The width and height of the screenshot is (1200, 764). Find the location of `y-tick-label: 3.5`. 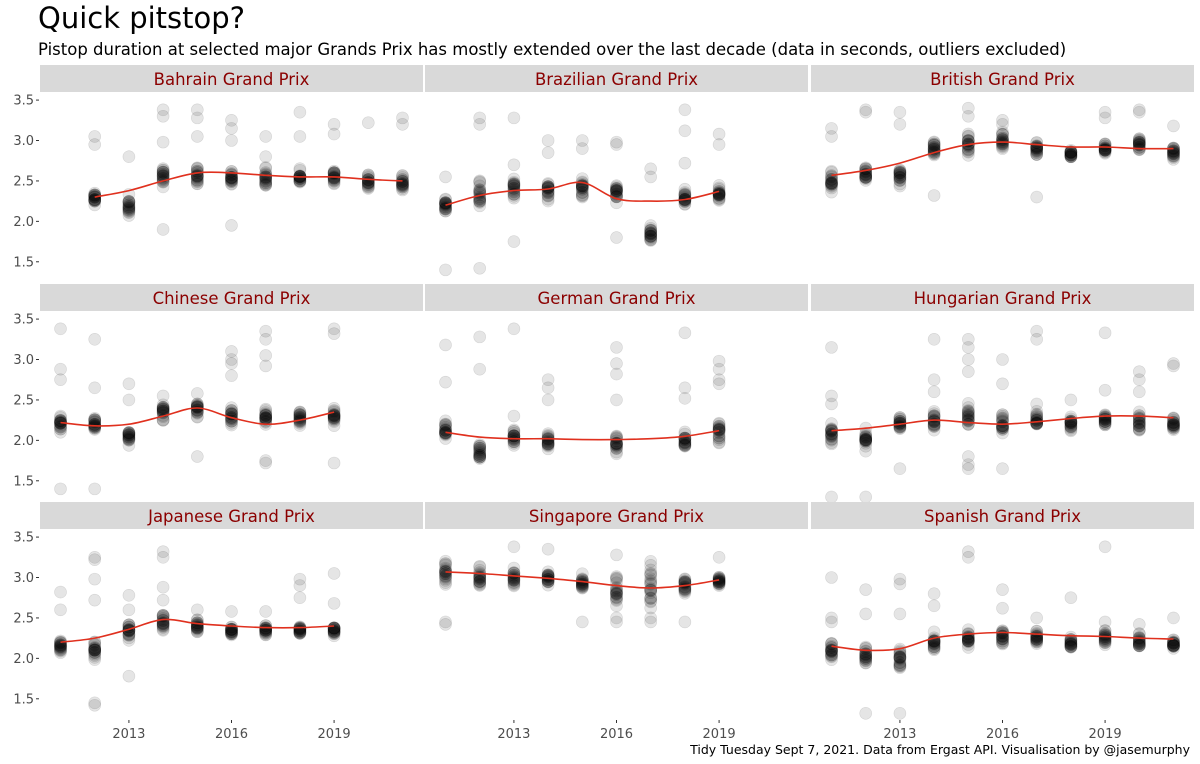

y-tick-label: 3.5 is located at coordinates (23, 538).